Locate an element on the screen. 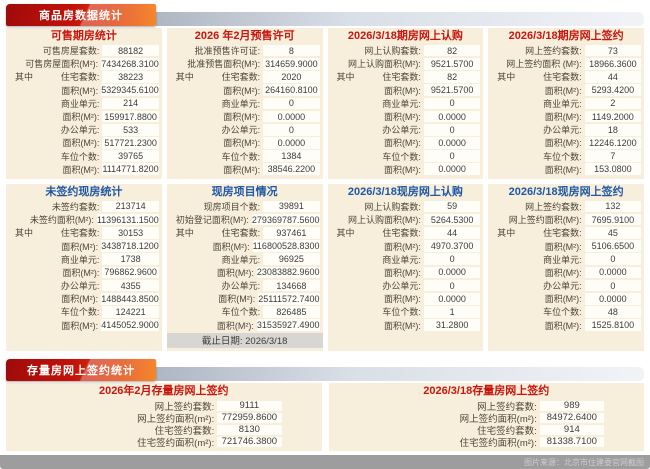 The width and height of the screenshot is (650, 469). stat-row: 网上签约套数: 73 is located at coordinates (566, 50).